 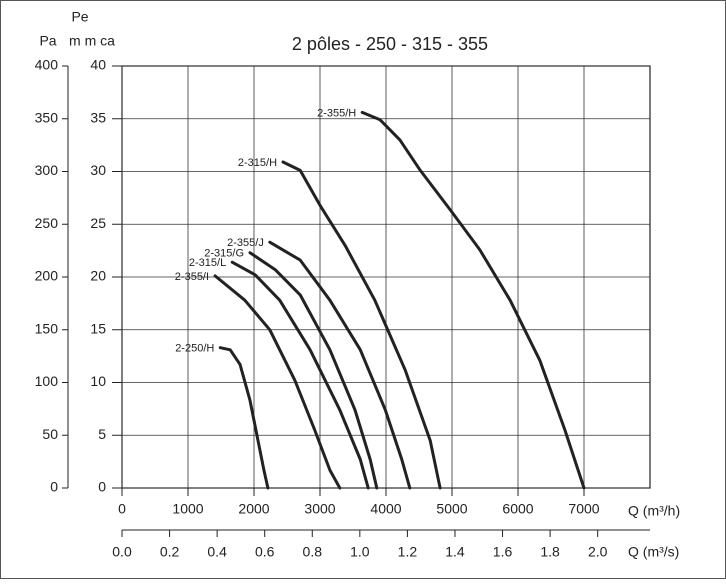 What do you see at coordinates (207, 263) in the screenshot?
I see `curve-label: 2-315/L` at bounding box center [207, 263].